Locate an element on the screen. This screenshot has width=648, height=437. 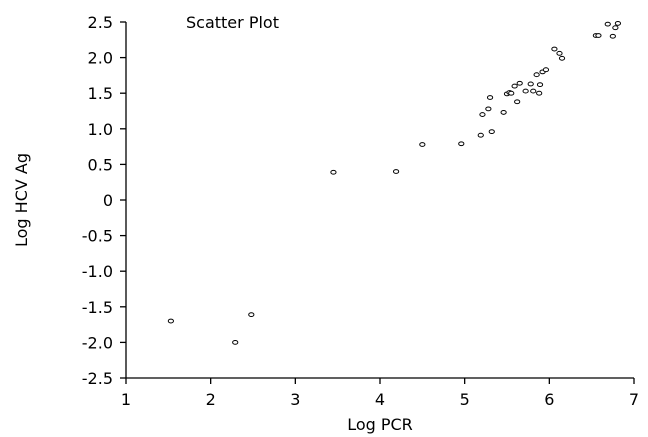
x-axis-ticks: 1 2 3 4 5 6 7 is located at coordinates (380, 393).